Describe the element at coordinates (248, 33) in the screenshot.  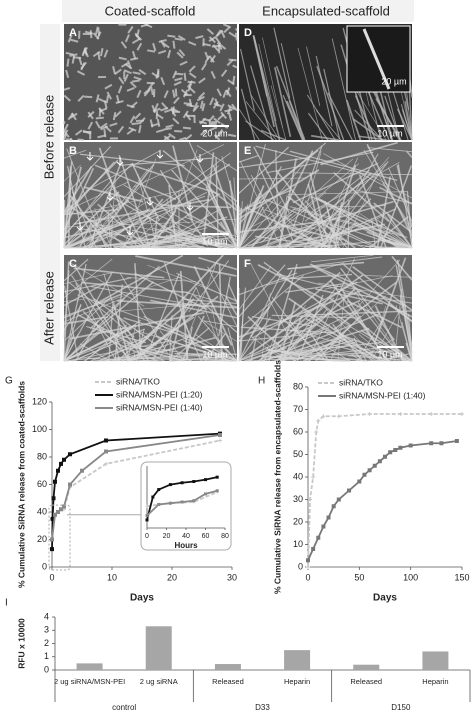
I see `panel-letter: D` at that location.